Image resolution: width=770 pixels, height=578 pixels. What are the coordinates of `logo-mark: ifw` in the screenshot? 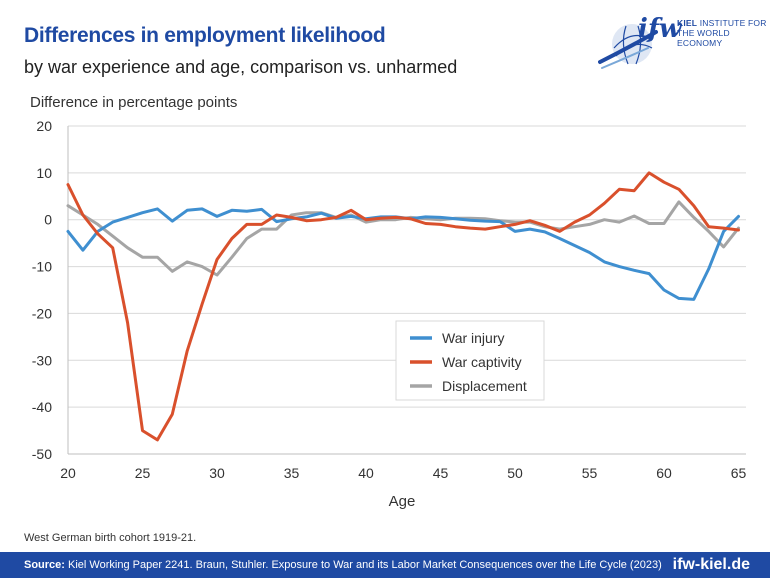 It's located at (660, 29).